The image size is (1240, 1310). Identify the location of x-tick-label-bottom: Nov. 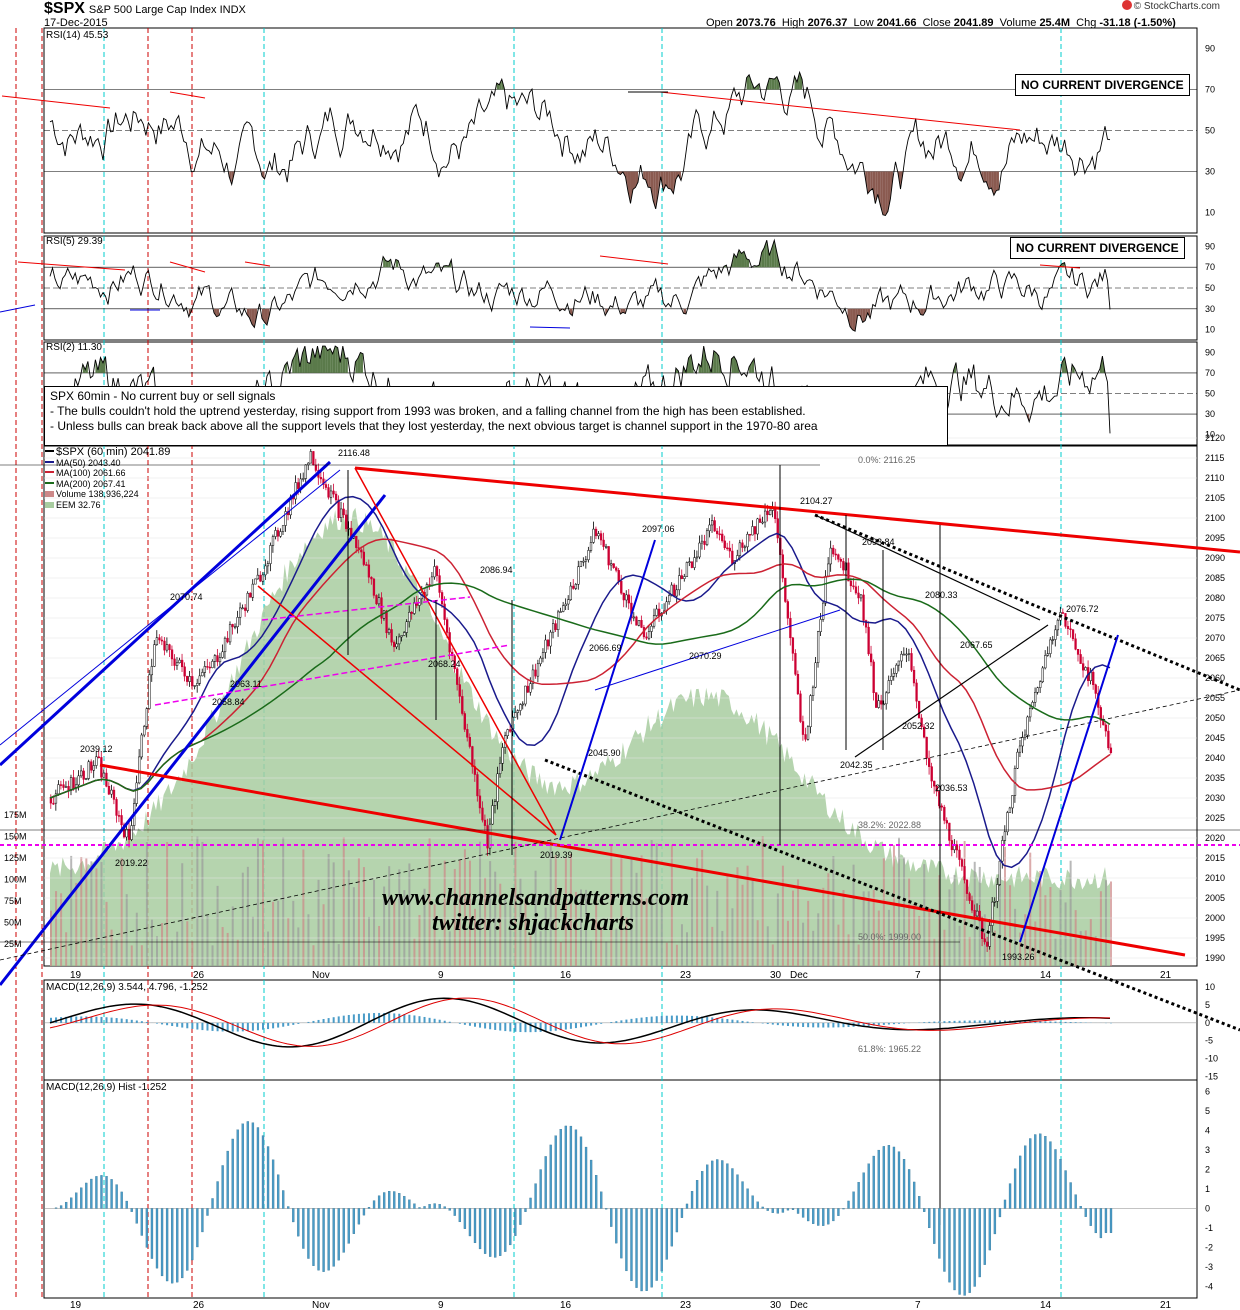
(321, 1305).